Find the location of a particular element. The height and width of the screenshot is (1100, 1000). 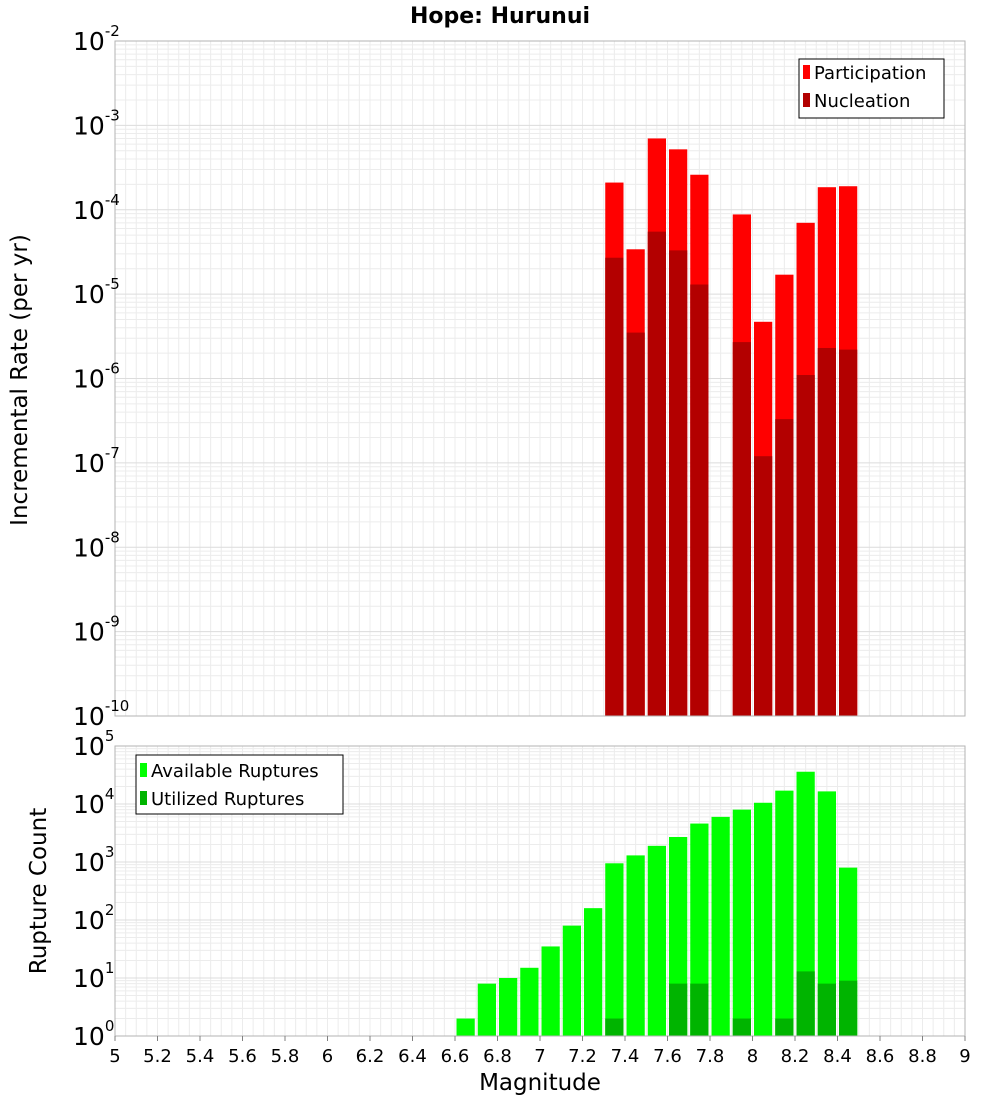

x-tick-label-6-8: 6.8 is located at coordinates (497, 1056).